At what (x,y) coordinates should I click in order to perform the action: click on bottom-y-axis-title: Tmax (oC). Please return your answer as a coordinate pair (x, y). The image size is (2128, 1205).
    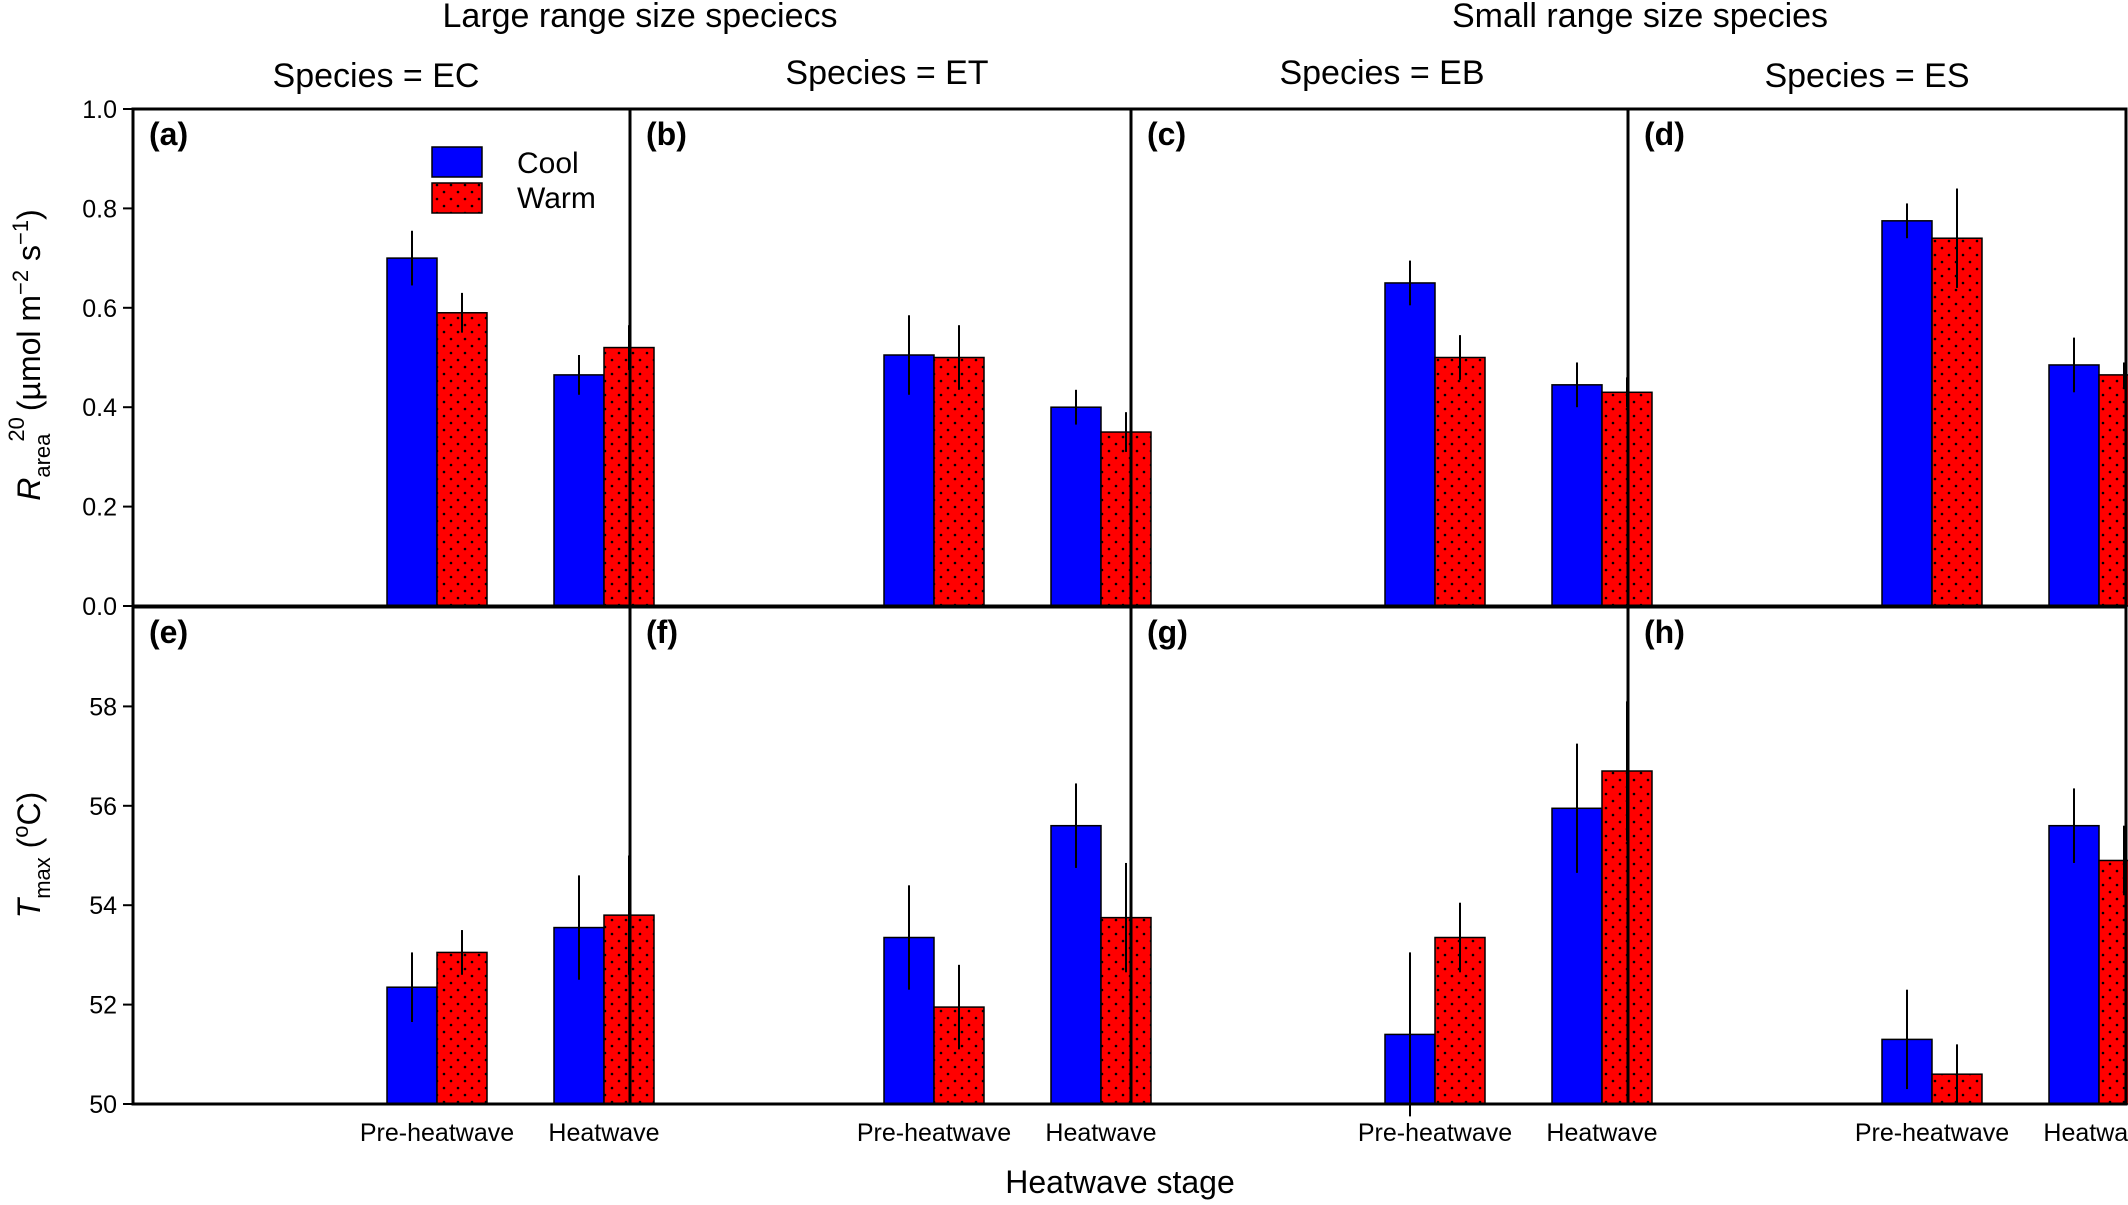
    Looking at the image, I should click on (31, 855).